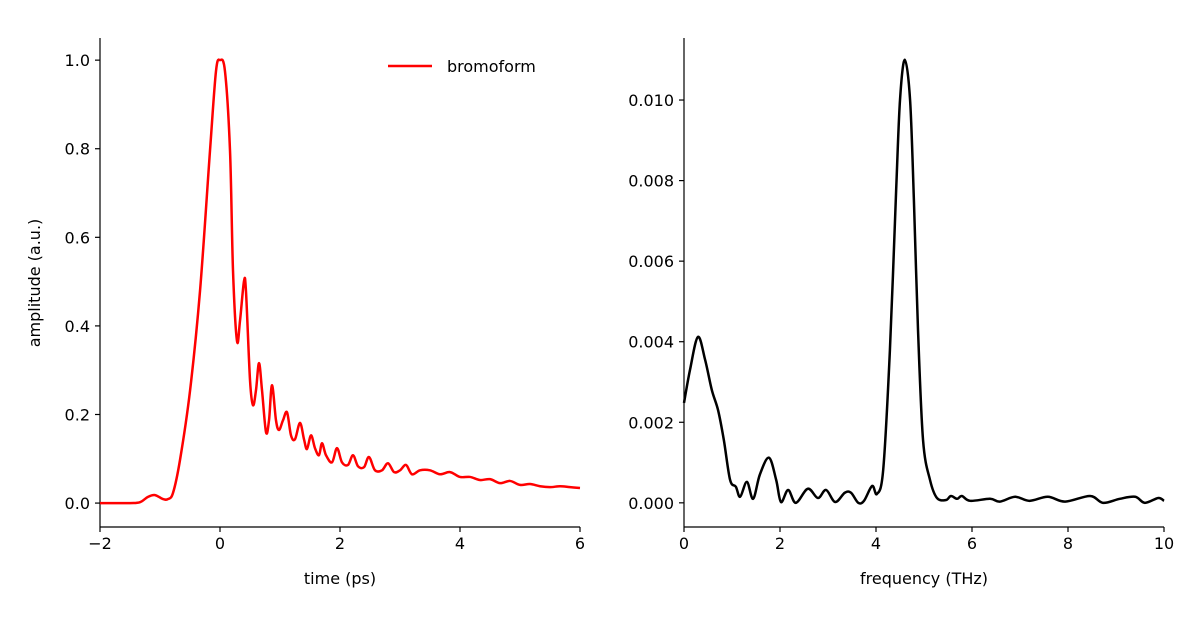  What do you see at coordinates (100, 543) in the screenshot?
I see `x-tick-label: −2` at bounding box center [100, 543].